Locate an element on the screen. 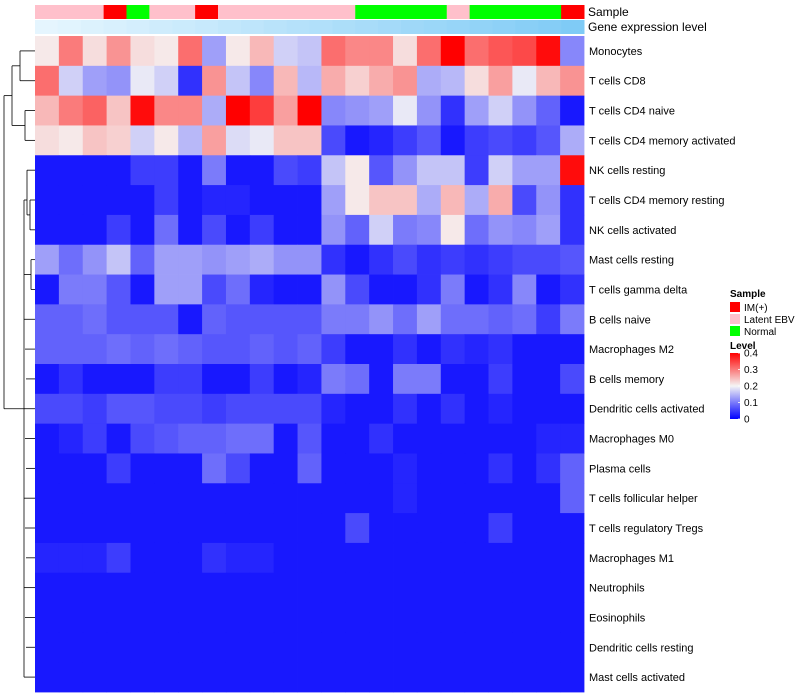  legend-sample-label: Latent EBV is located at coordinates (769, 320).